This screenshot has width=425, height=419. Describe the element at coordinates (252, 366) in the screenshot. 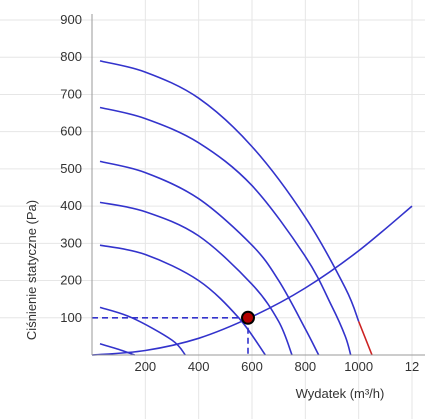

I see `x-tick-label: 600` at that location.